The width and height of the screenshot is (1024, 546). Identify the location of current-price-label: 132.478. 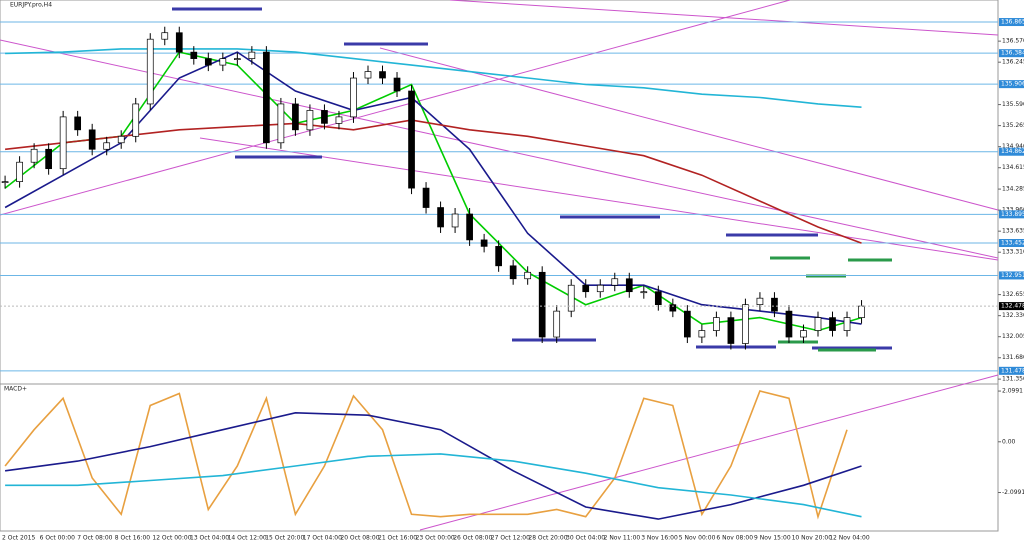
(1012, 306).